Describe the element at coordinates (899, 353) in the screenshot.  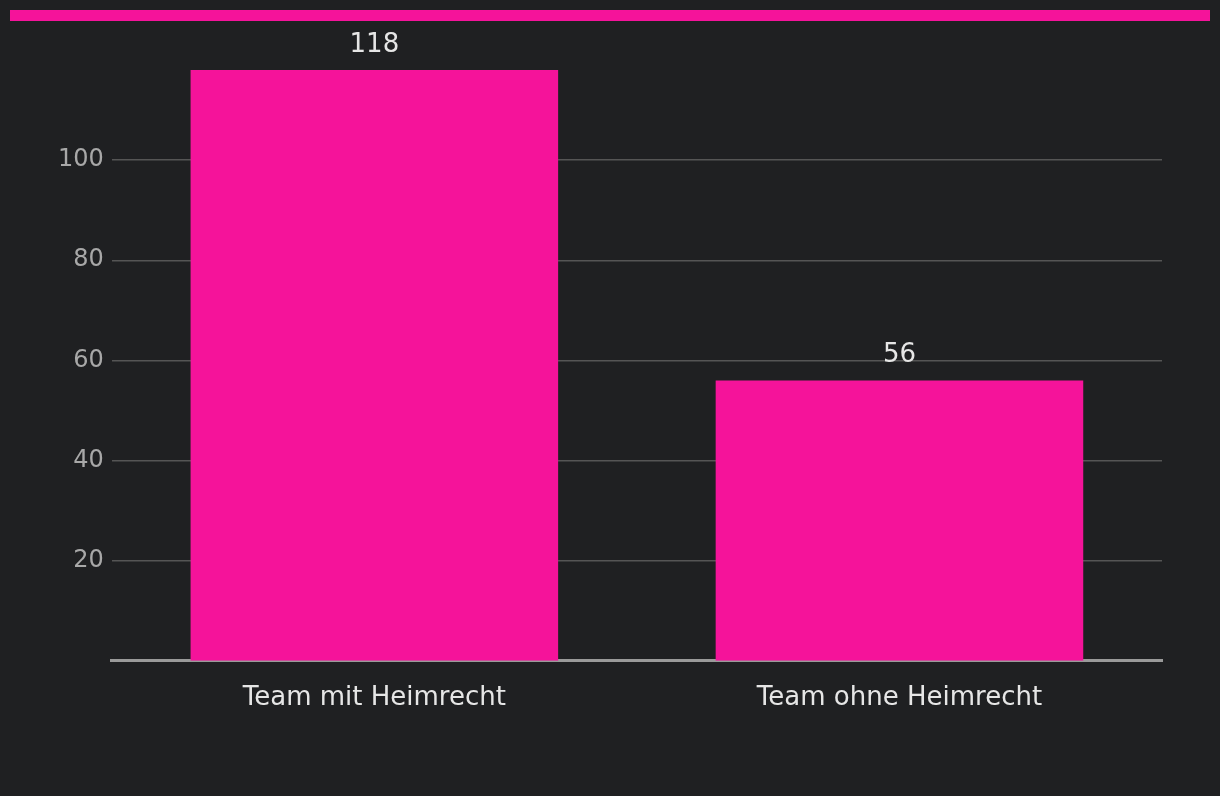
I see `data-label: 56` at that location.